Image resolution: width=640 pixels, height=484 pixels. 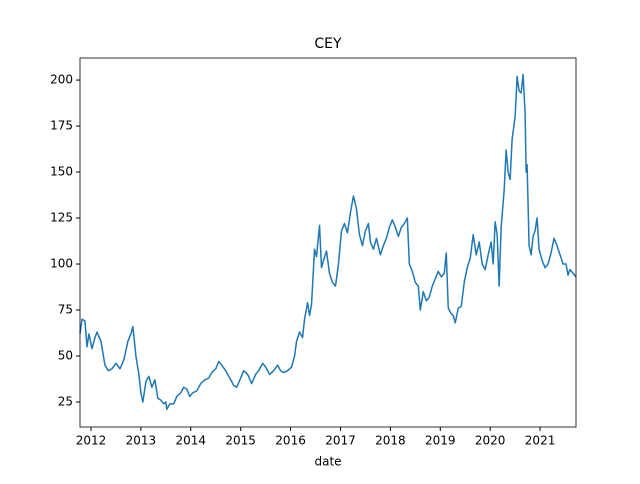 What do you see at coordinates (340, 441) in the screenshot?
I see `x-tick-label: 2017` at bounding box center [340, 441].